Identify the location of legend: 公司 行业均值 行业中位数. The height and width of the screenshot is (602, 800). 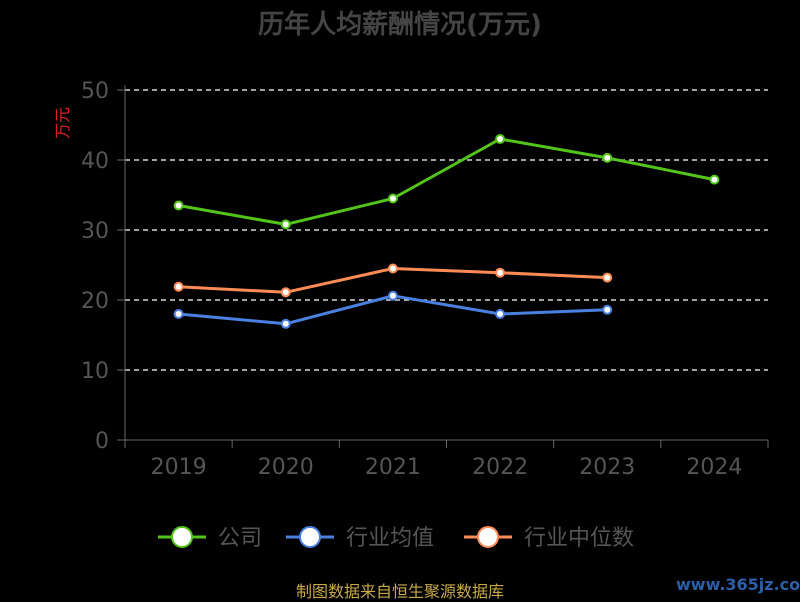
(396, 538).